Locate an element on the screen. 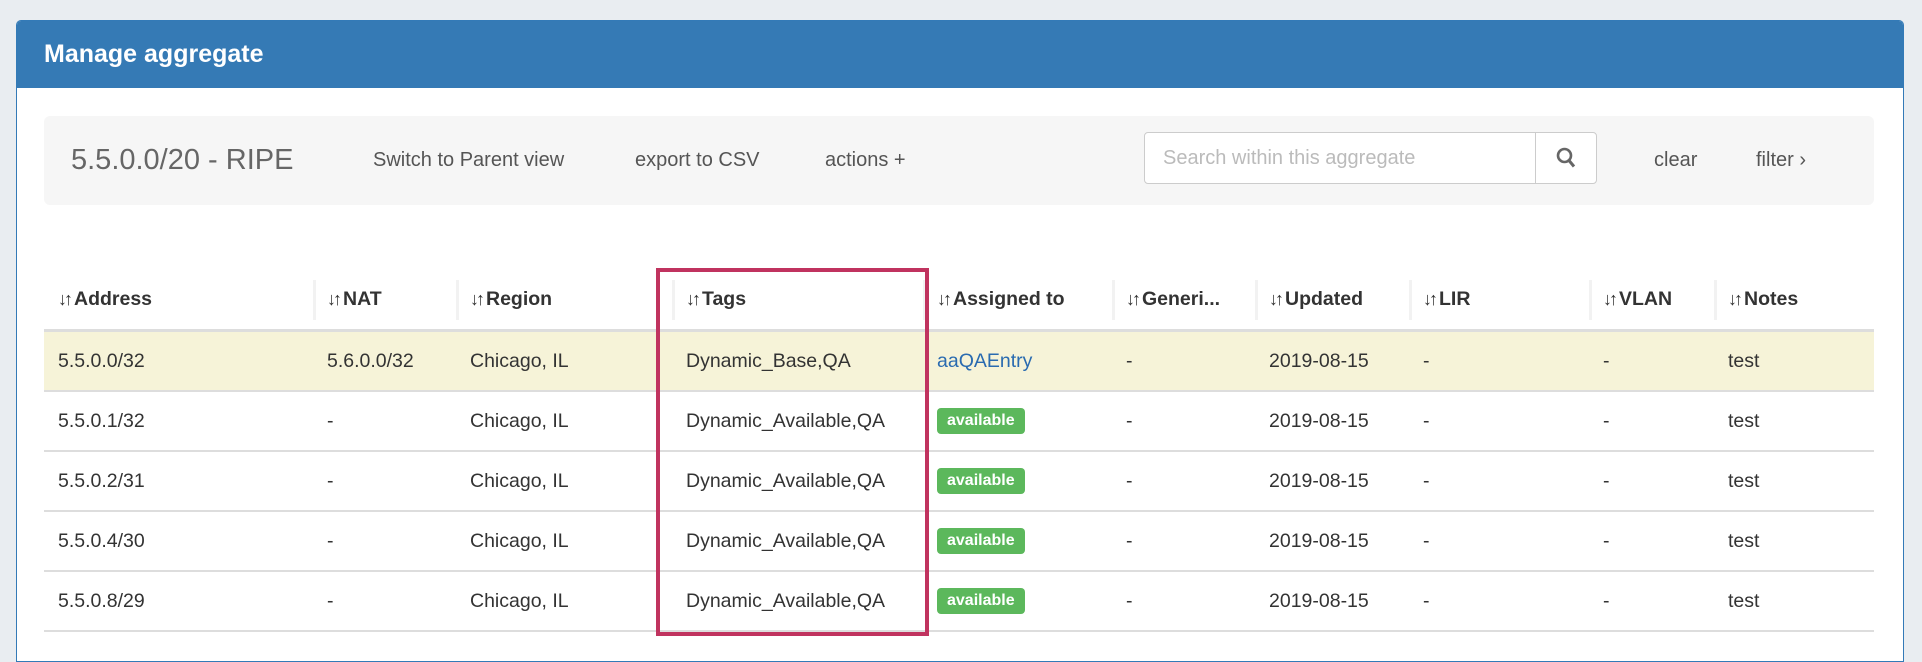 This screenshot has width=1922, height=662. clear-link: clear is located at coordinates (1676, 160).